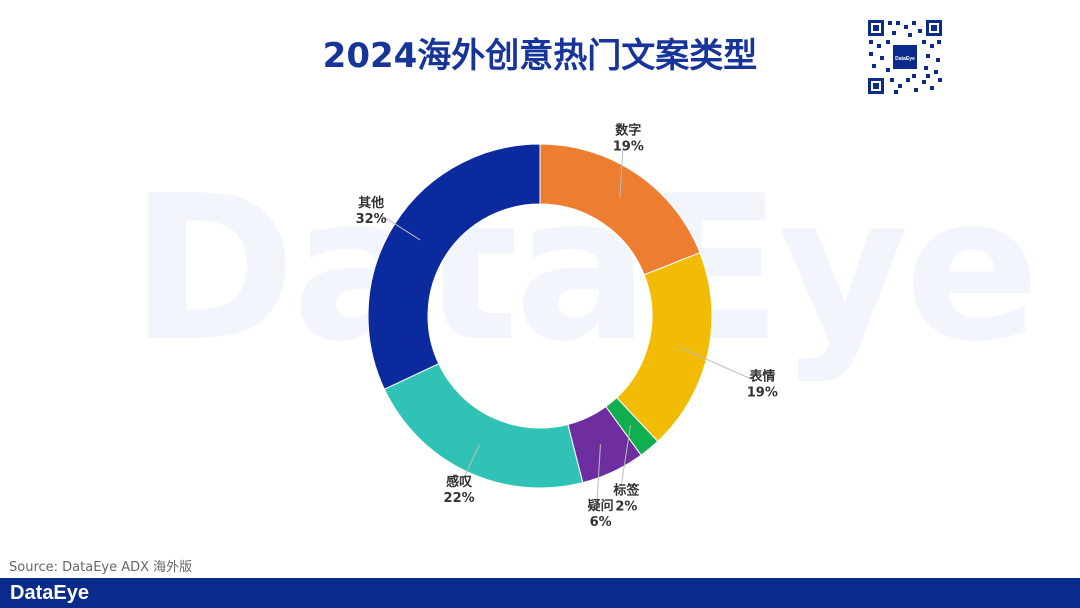 The image size is (1080, 608). I want to click on slice-category-label: 数字, so click(628, 131).